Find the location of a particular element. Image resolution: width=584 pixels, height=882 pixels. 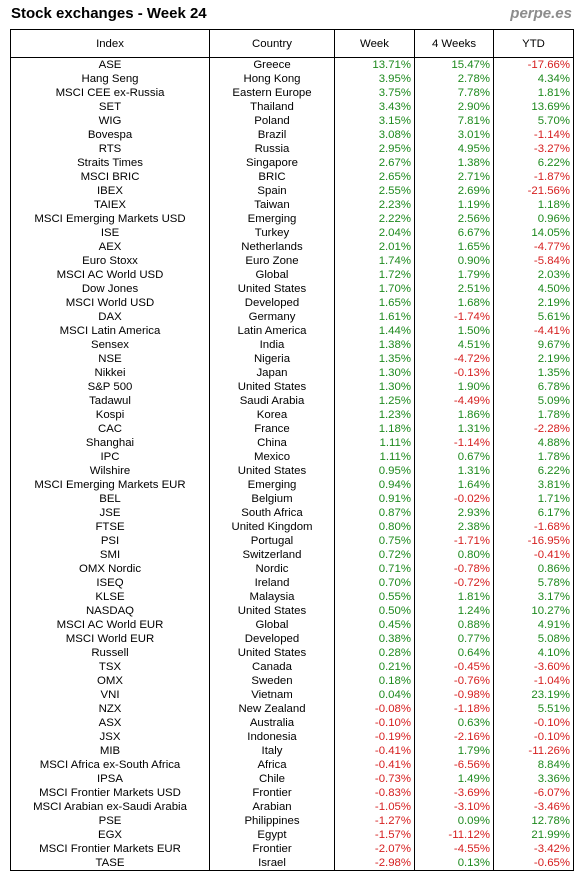

cell-country: Frontier is located at coordinates (272, 849).